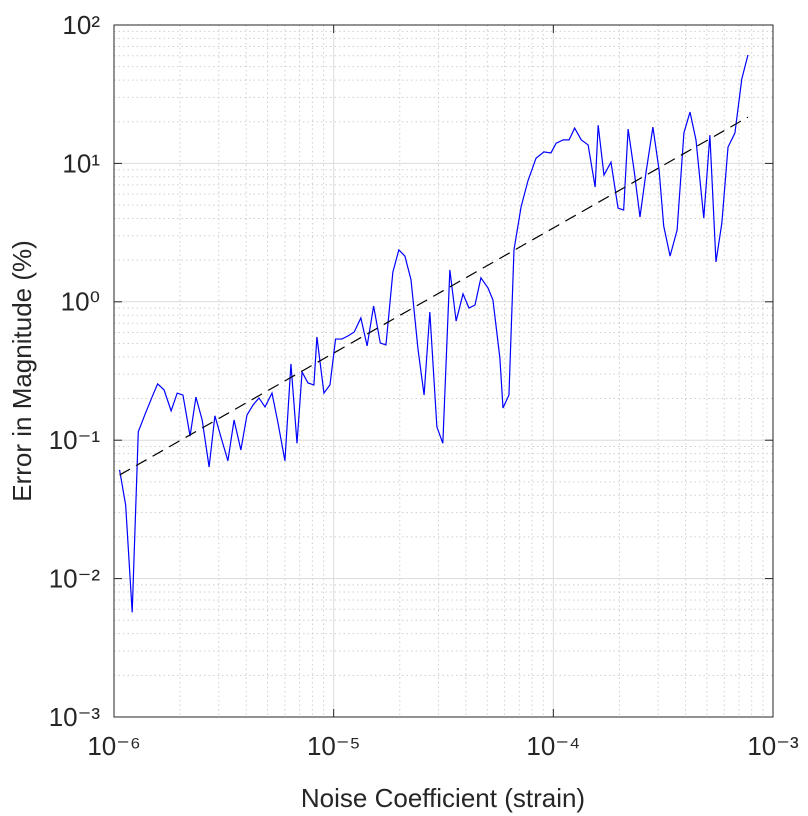  Describe the element at coordinates (80, 302) in the screenshot. I see `y-tick-label: 10⁰` at that location.